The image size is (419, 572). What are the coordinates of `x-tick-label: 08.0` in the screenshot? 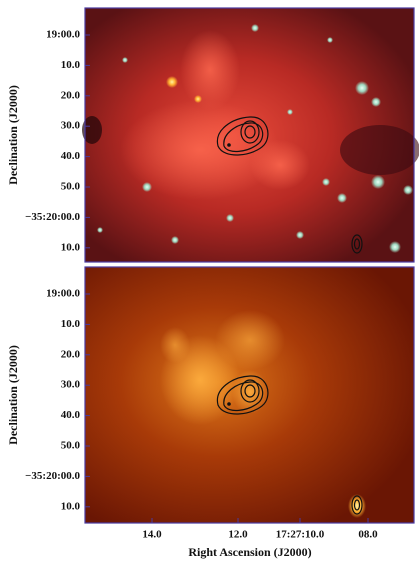 It's located at (368, 535).